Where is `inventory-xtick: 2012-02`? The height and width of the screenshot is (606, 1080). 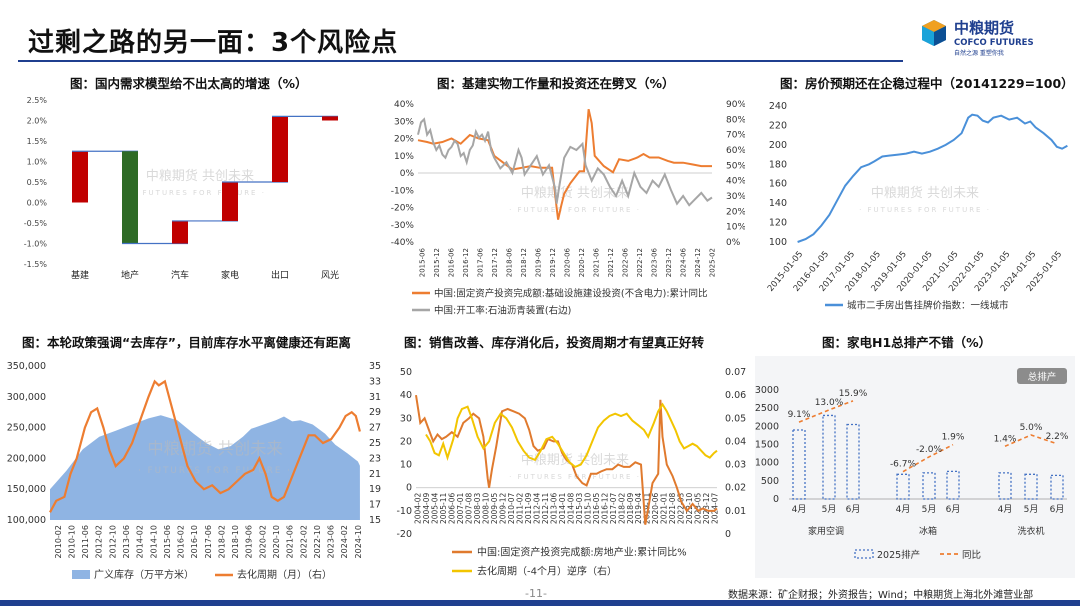
inventory-xtick: 2012-02 is located at coordinates (99, 541).